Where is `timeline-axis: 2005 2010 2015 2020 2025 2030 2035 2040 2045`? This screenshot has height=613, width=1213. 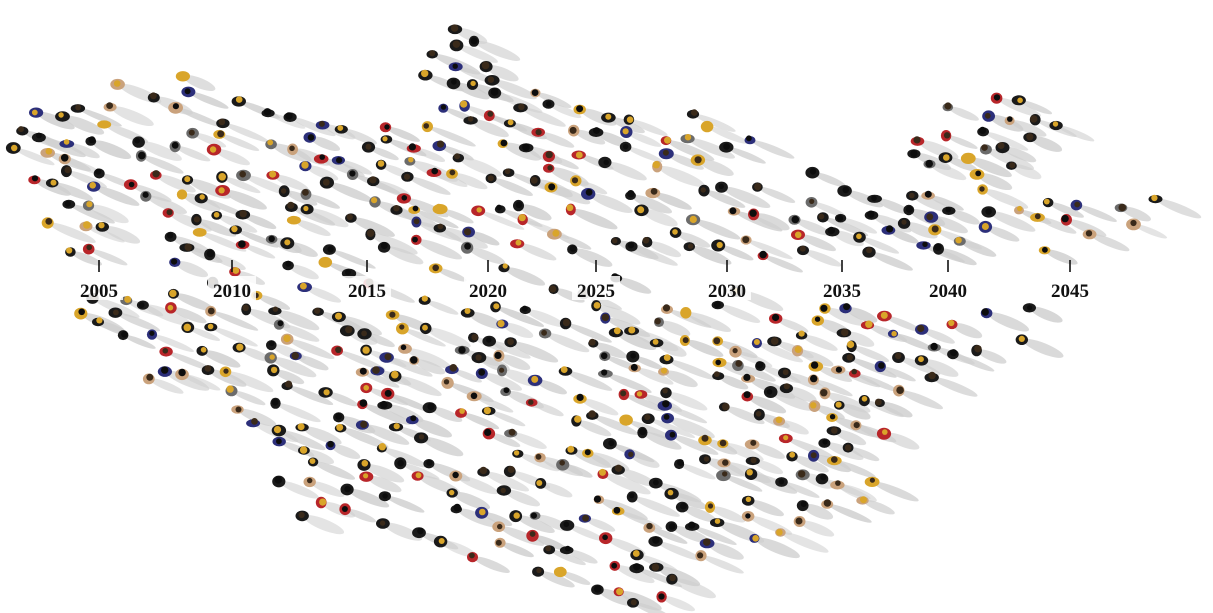
timeline-axis: 2005 2010 2015 2020 2025 2030 2035 2040 2045 is located at coordinates (584, 281).